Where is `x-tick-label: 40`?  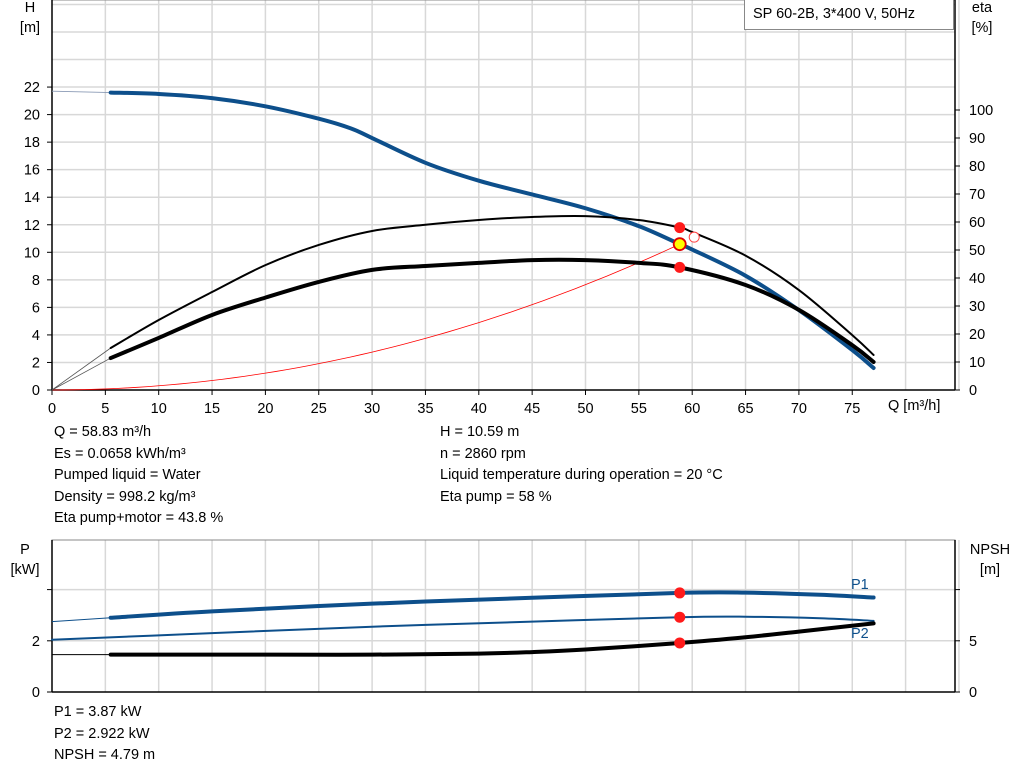
x-tick-label: 40 is located at coordinates (479, 409).